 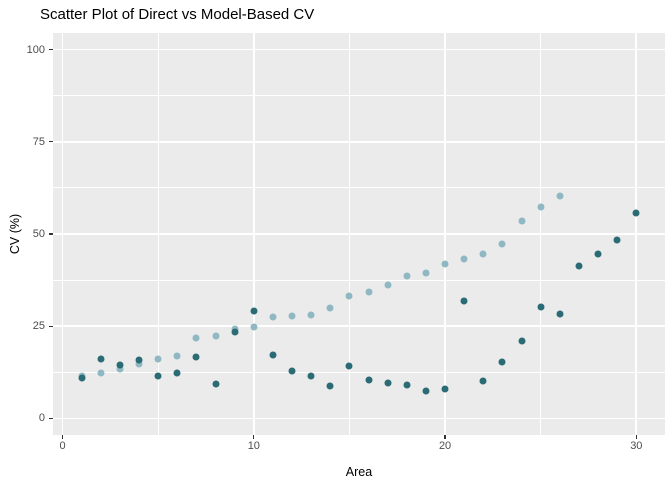 What do you see at coordinates (38, 326) in the screenshot?
I see `y-tick-label: 25` at bounding box center [38, 326].